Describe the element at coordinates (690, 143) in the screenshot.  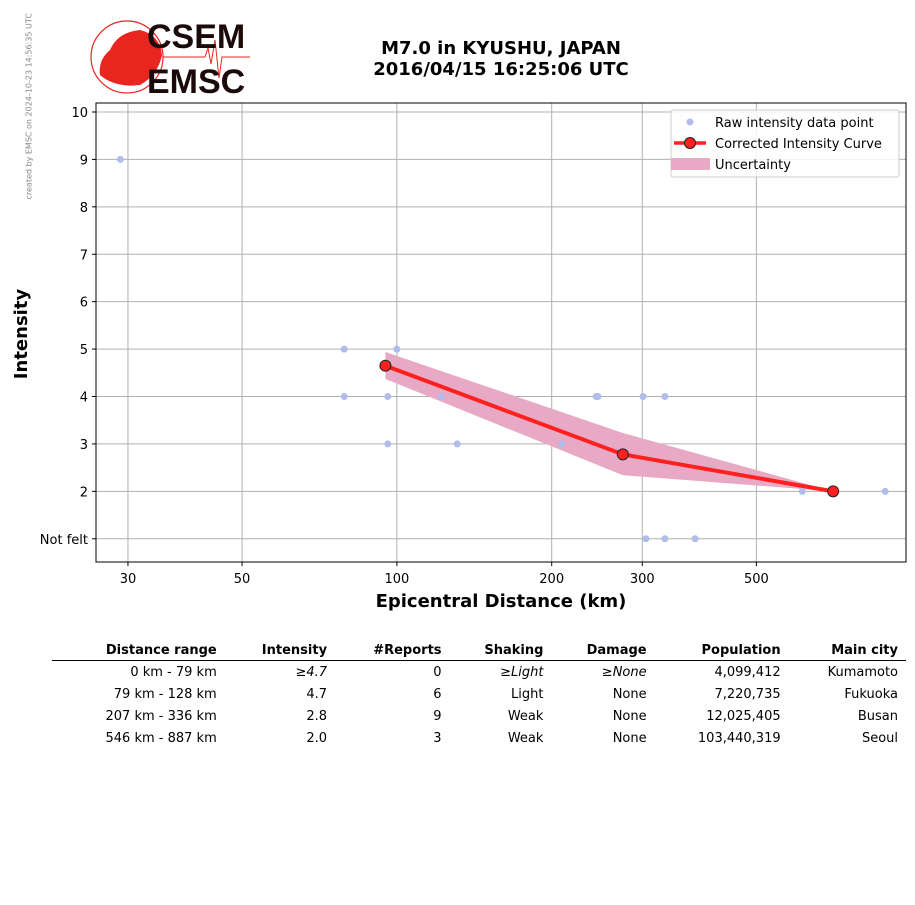
I see `legend-curve-marker` at that location.